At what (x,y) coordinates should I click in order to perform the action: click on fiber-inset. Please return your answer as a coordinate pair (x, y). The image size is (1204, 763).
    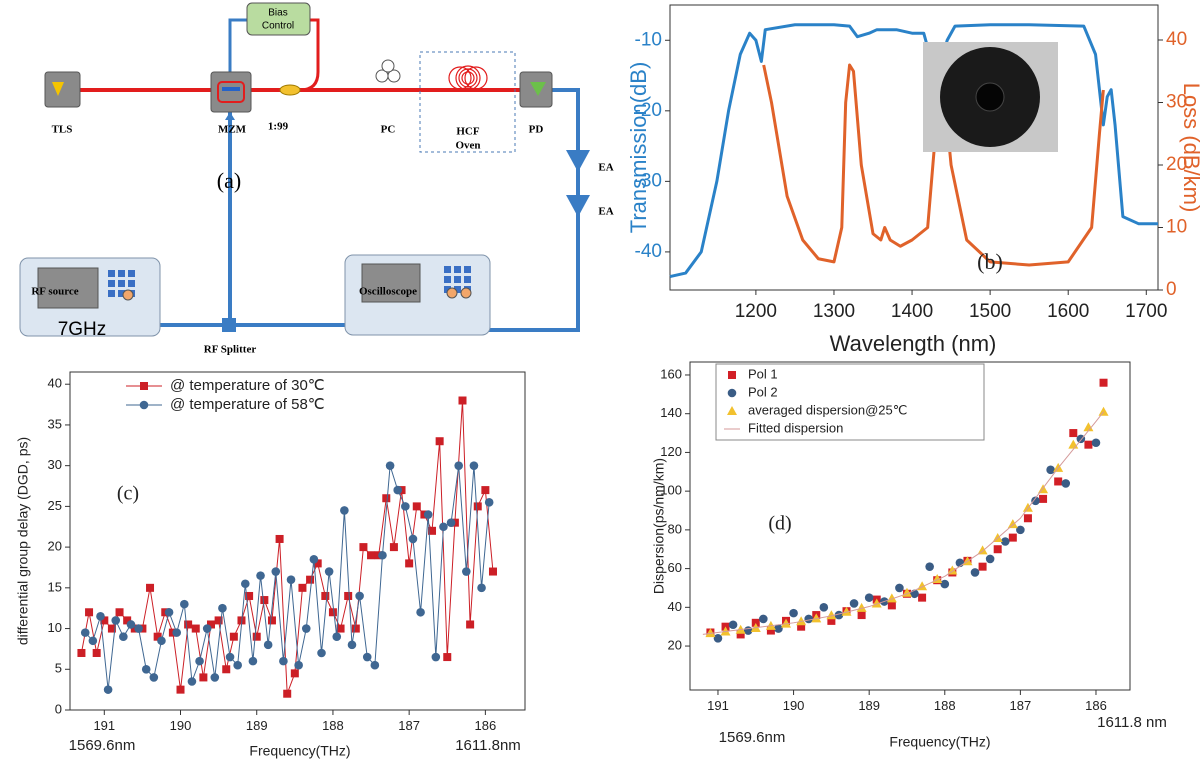
    Looking at the image, I should click on (990, 97).